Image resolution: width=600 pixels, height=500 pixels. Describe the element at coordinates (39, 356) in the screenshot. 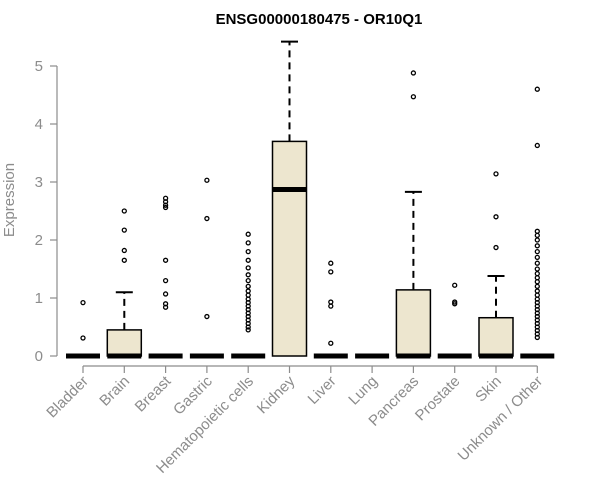

I see `y-tick-label: 0` at that location.